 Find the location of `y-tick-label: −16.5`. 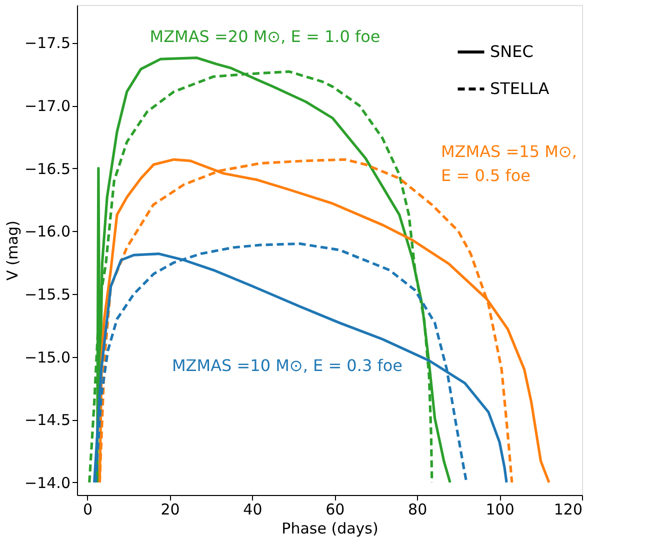

y-tick-label: −16.5 is located at coordinates (47, 169).